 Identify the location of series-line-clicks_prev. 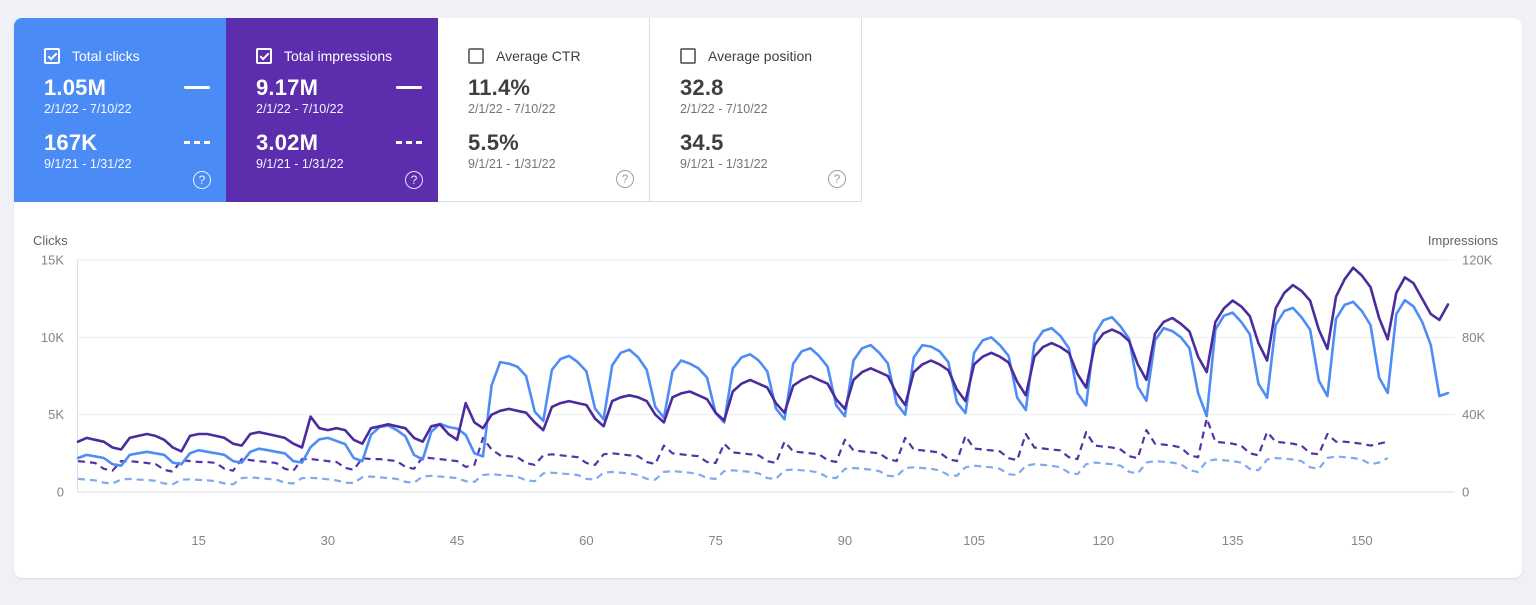
(733, 470).